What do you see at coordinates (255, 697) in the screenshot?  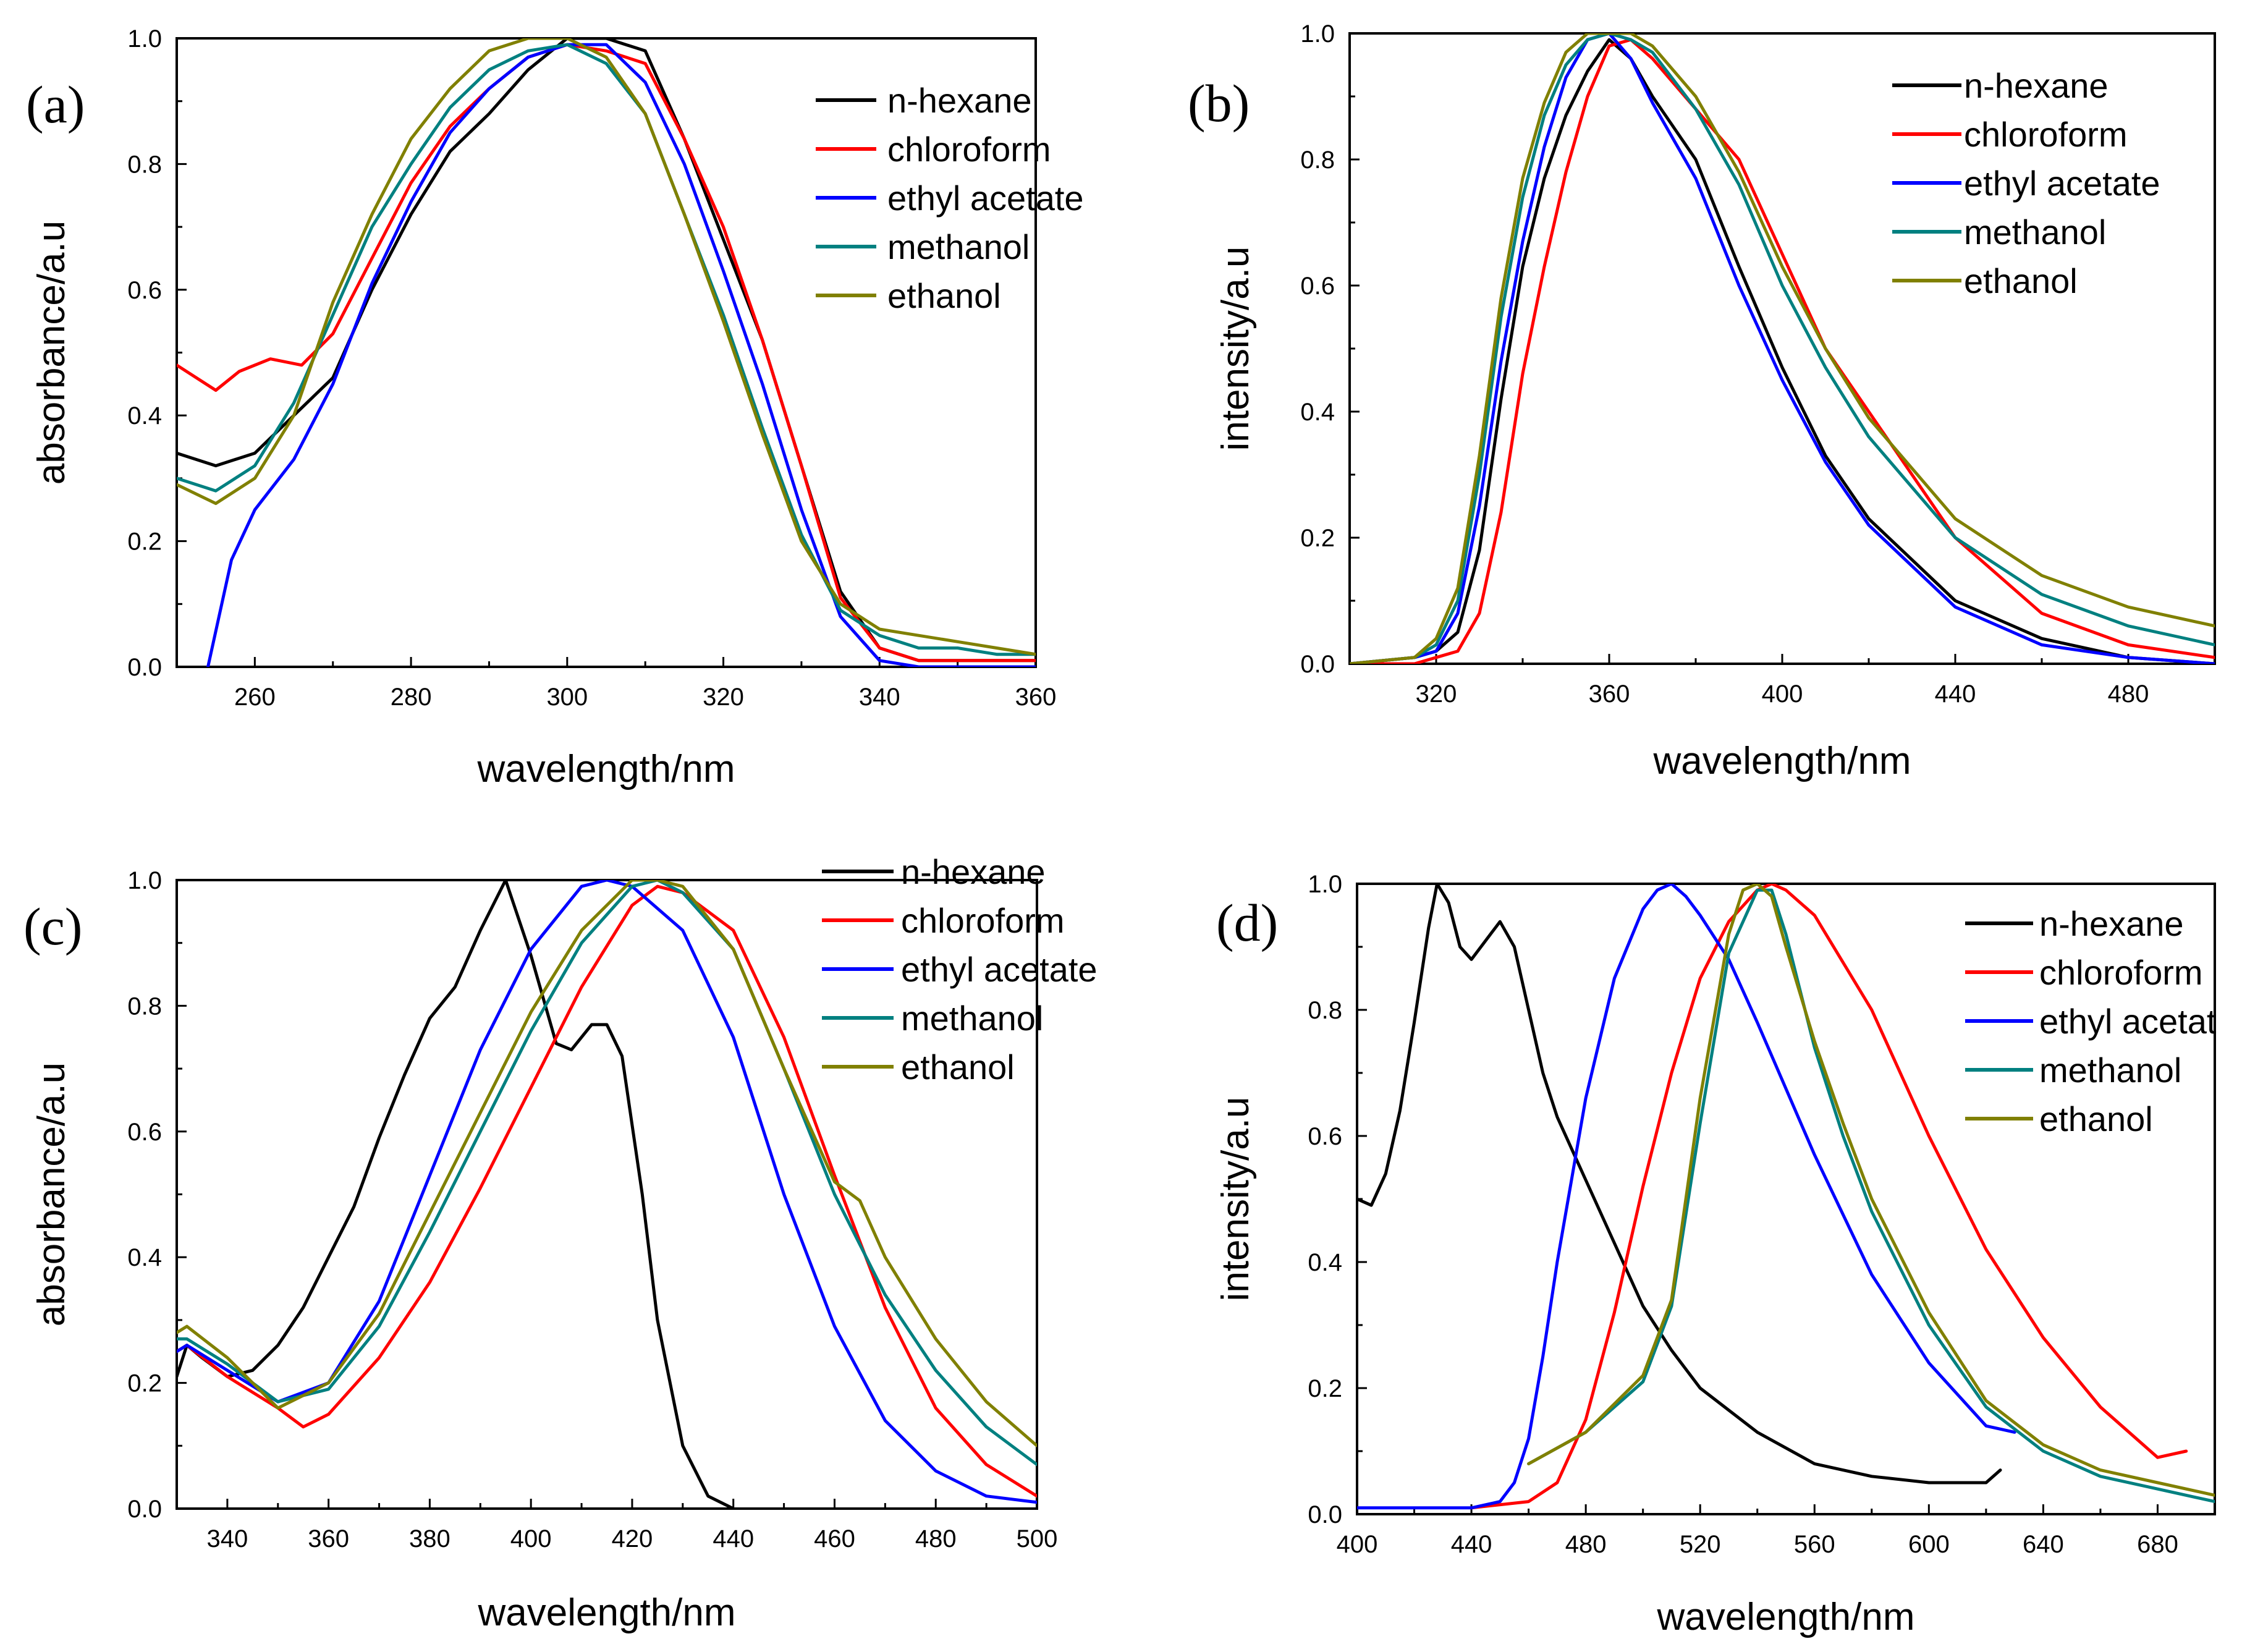 I see `x-tick-label: 260` at bounding box center [255, 697].